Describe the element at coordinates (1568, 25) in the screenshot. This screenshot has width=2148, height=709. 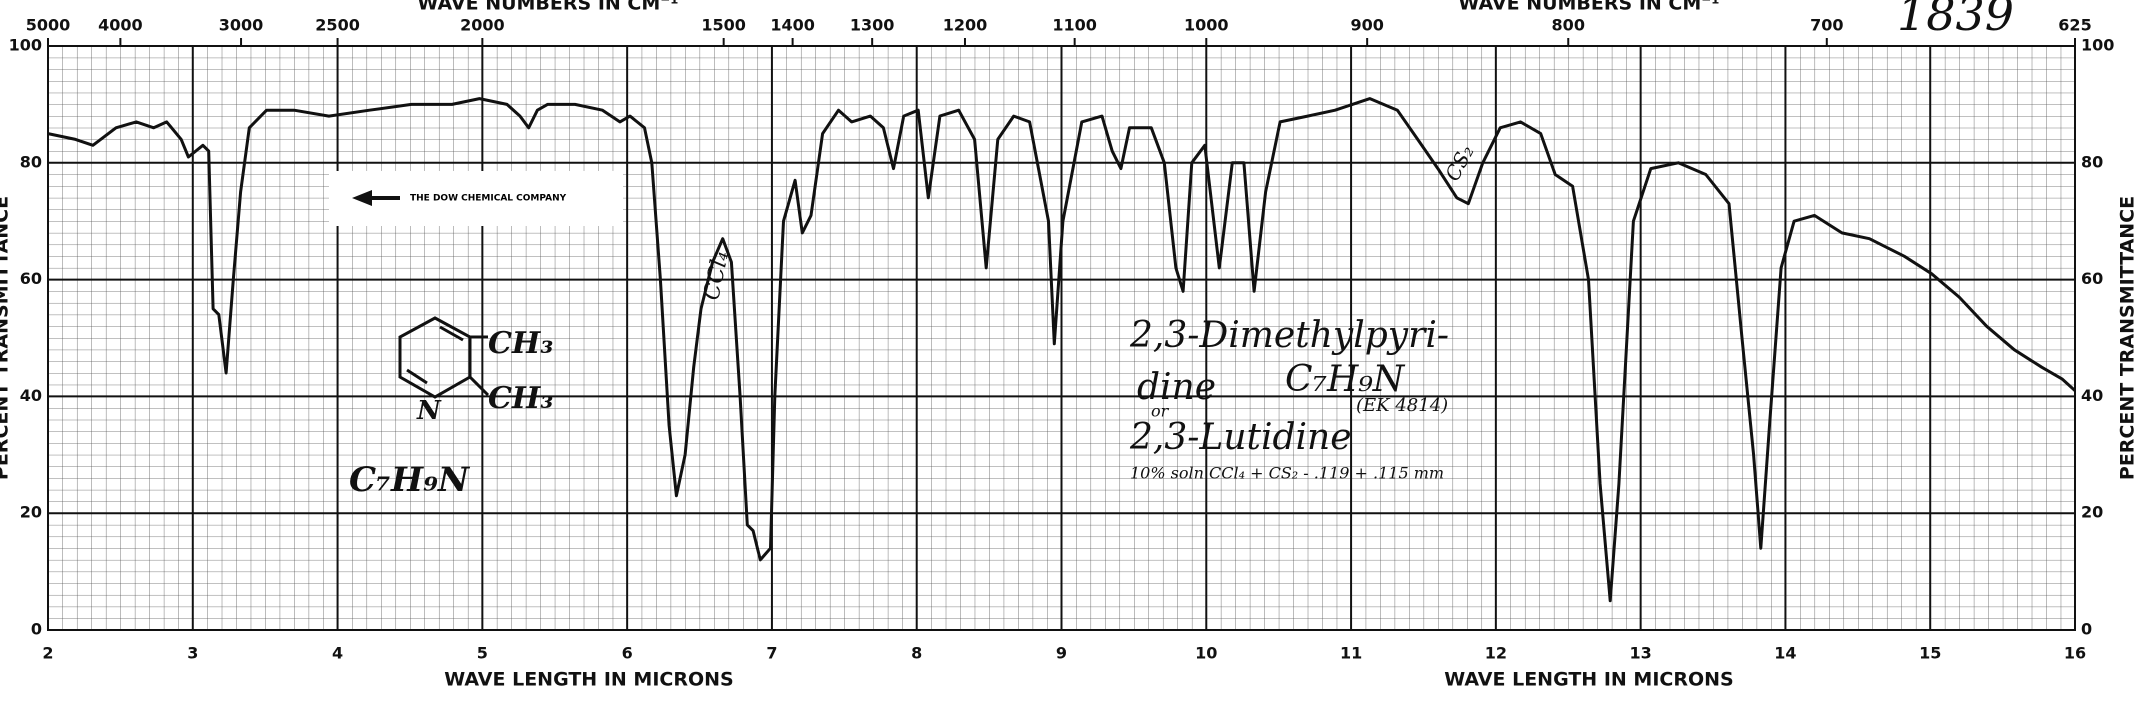
I see `x2-tick-label: 800` at that location.